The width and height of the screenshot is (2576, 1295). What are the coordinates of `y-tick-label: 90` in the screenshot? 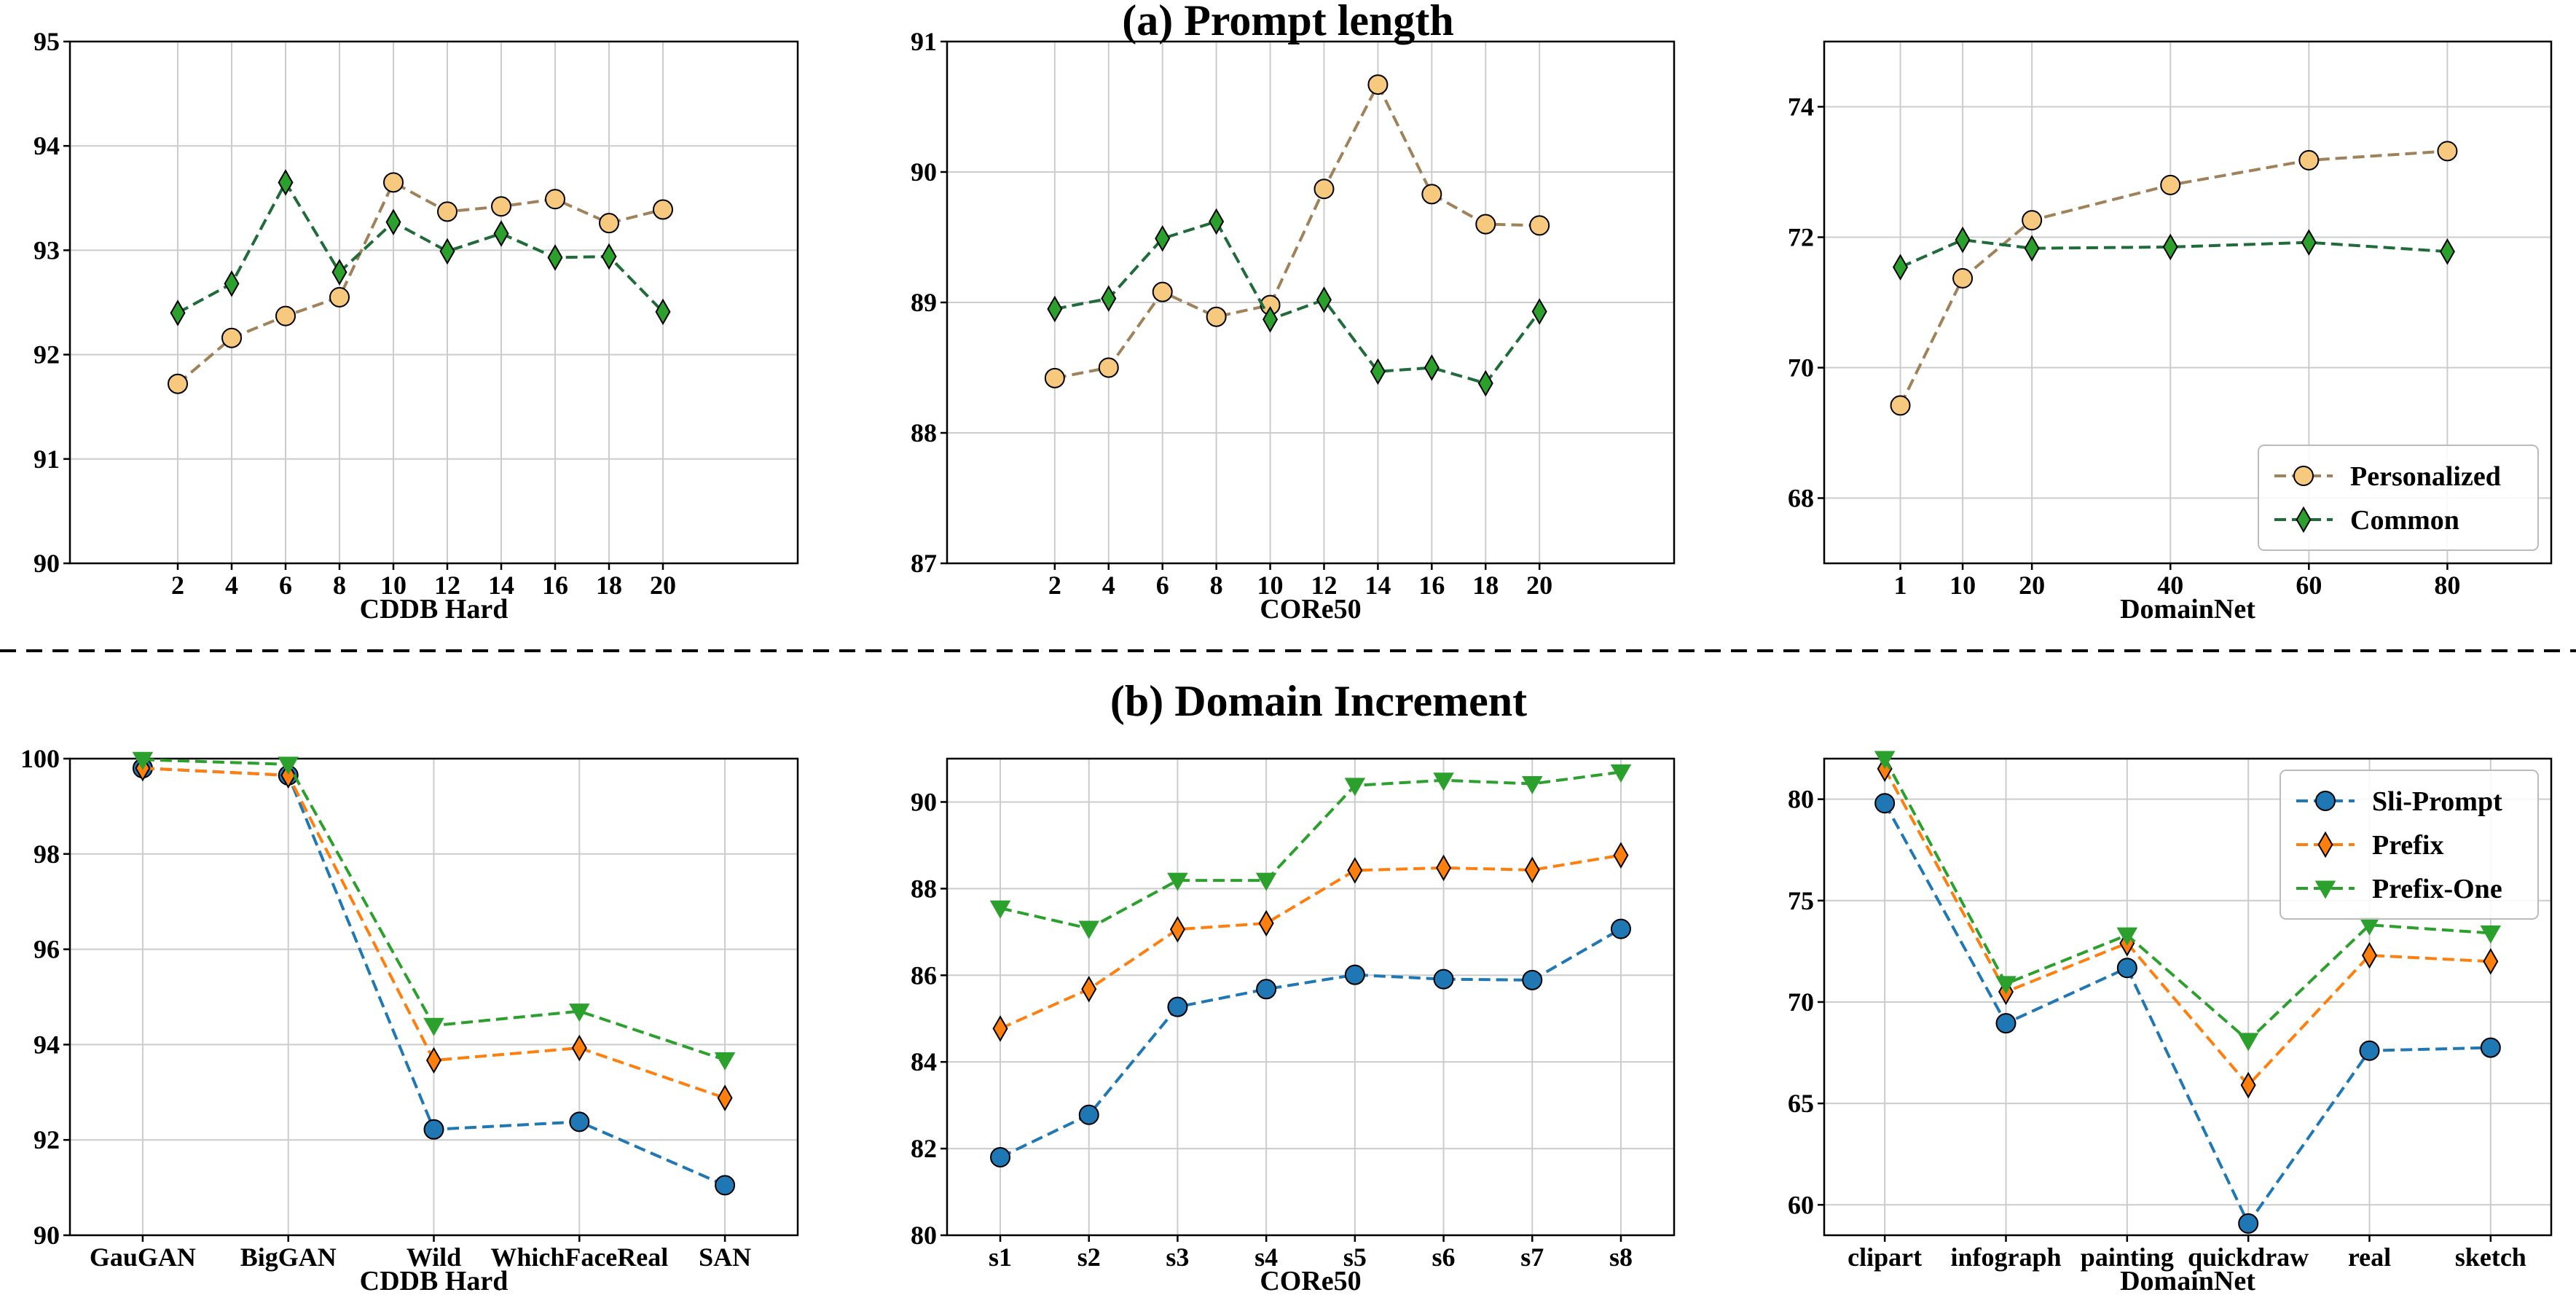 It's located at (924, 172).